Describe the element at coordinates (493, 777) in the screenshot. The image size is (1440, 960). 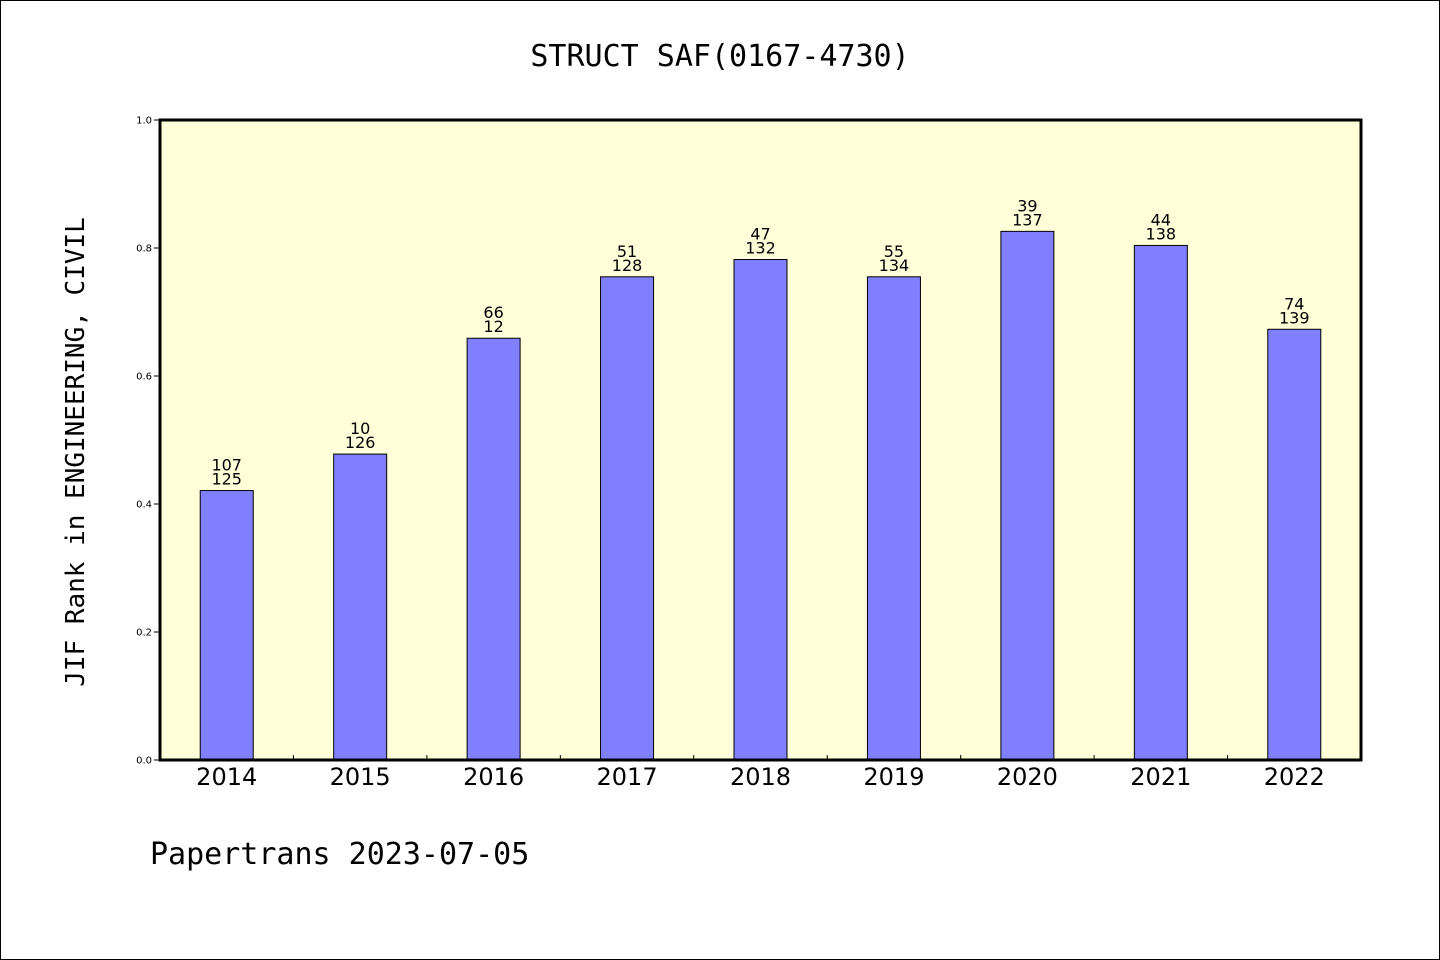
I see `x-tick-label: 2016` at that location.